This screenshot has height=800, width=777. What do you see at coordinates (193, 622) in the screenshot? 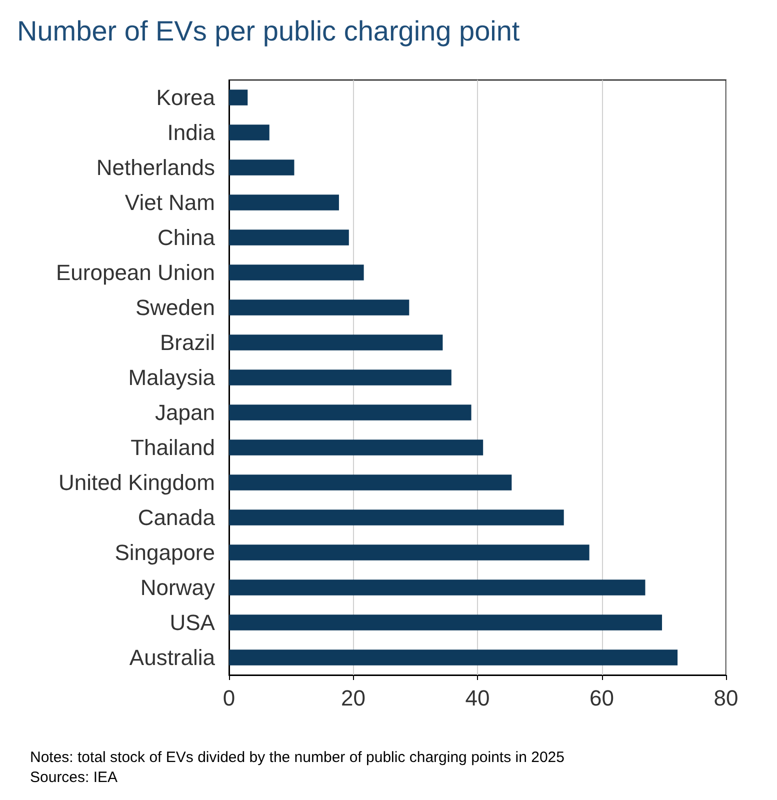
I see `y-tick-label: USA` at bounding box center [193, 622].